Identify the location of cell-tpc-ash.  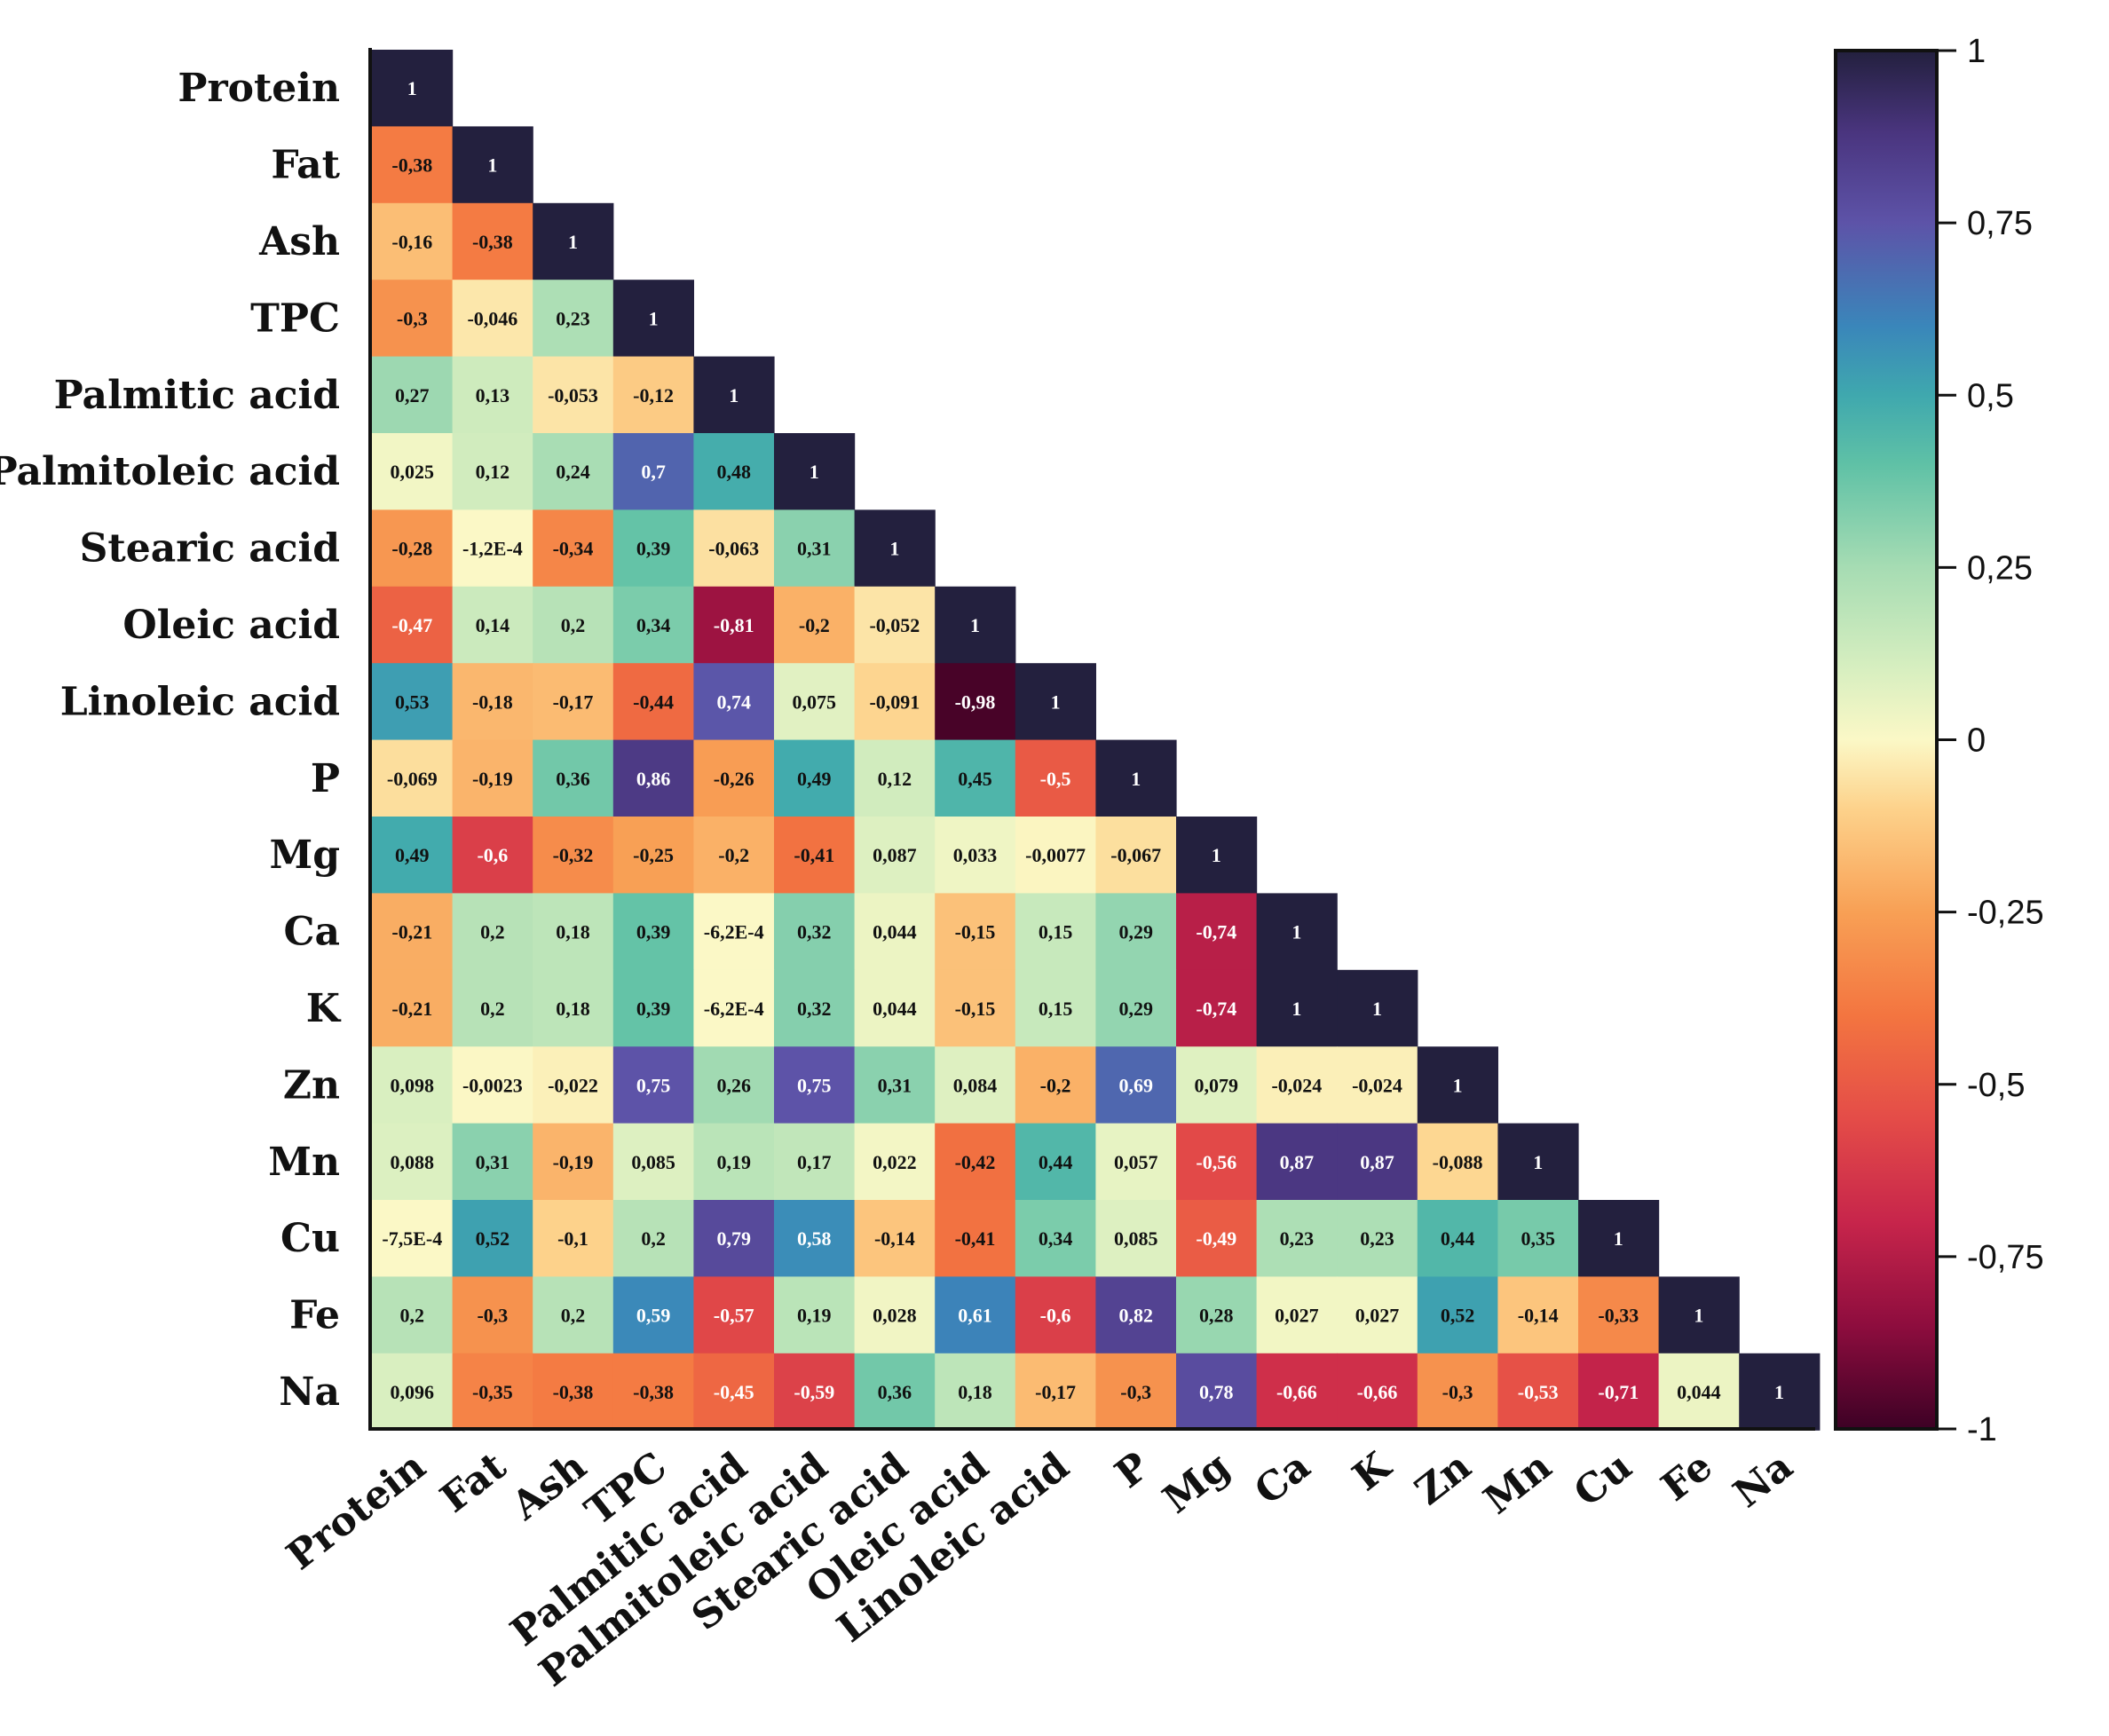
(574, 319).